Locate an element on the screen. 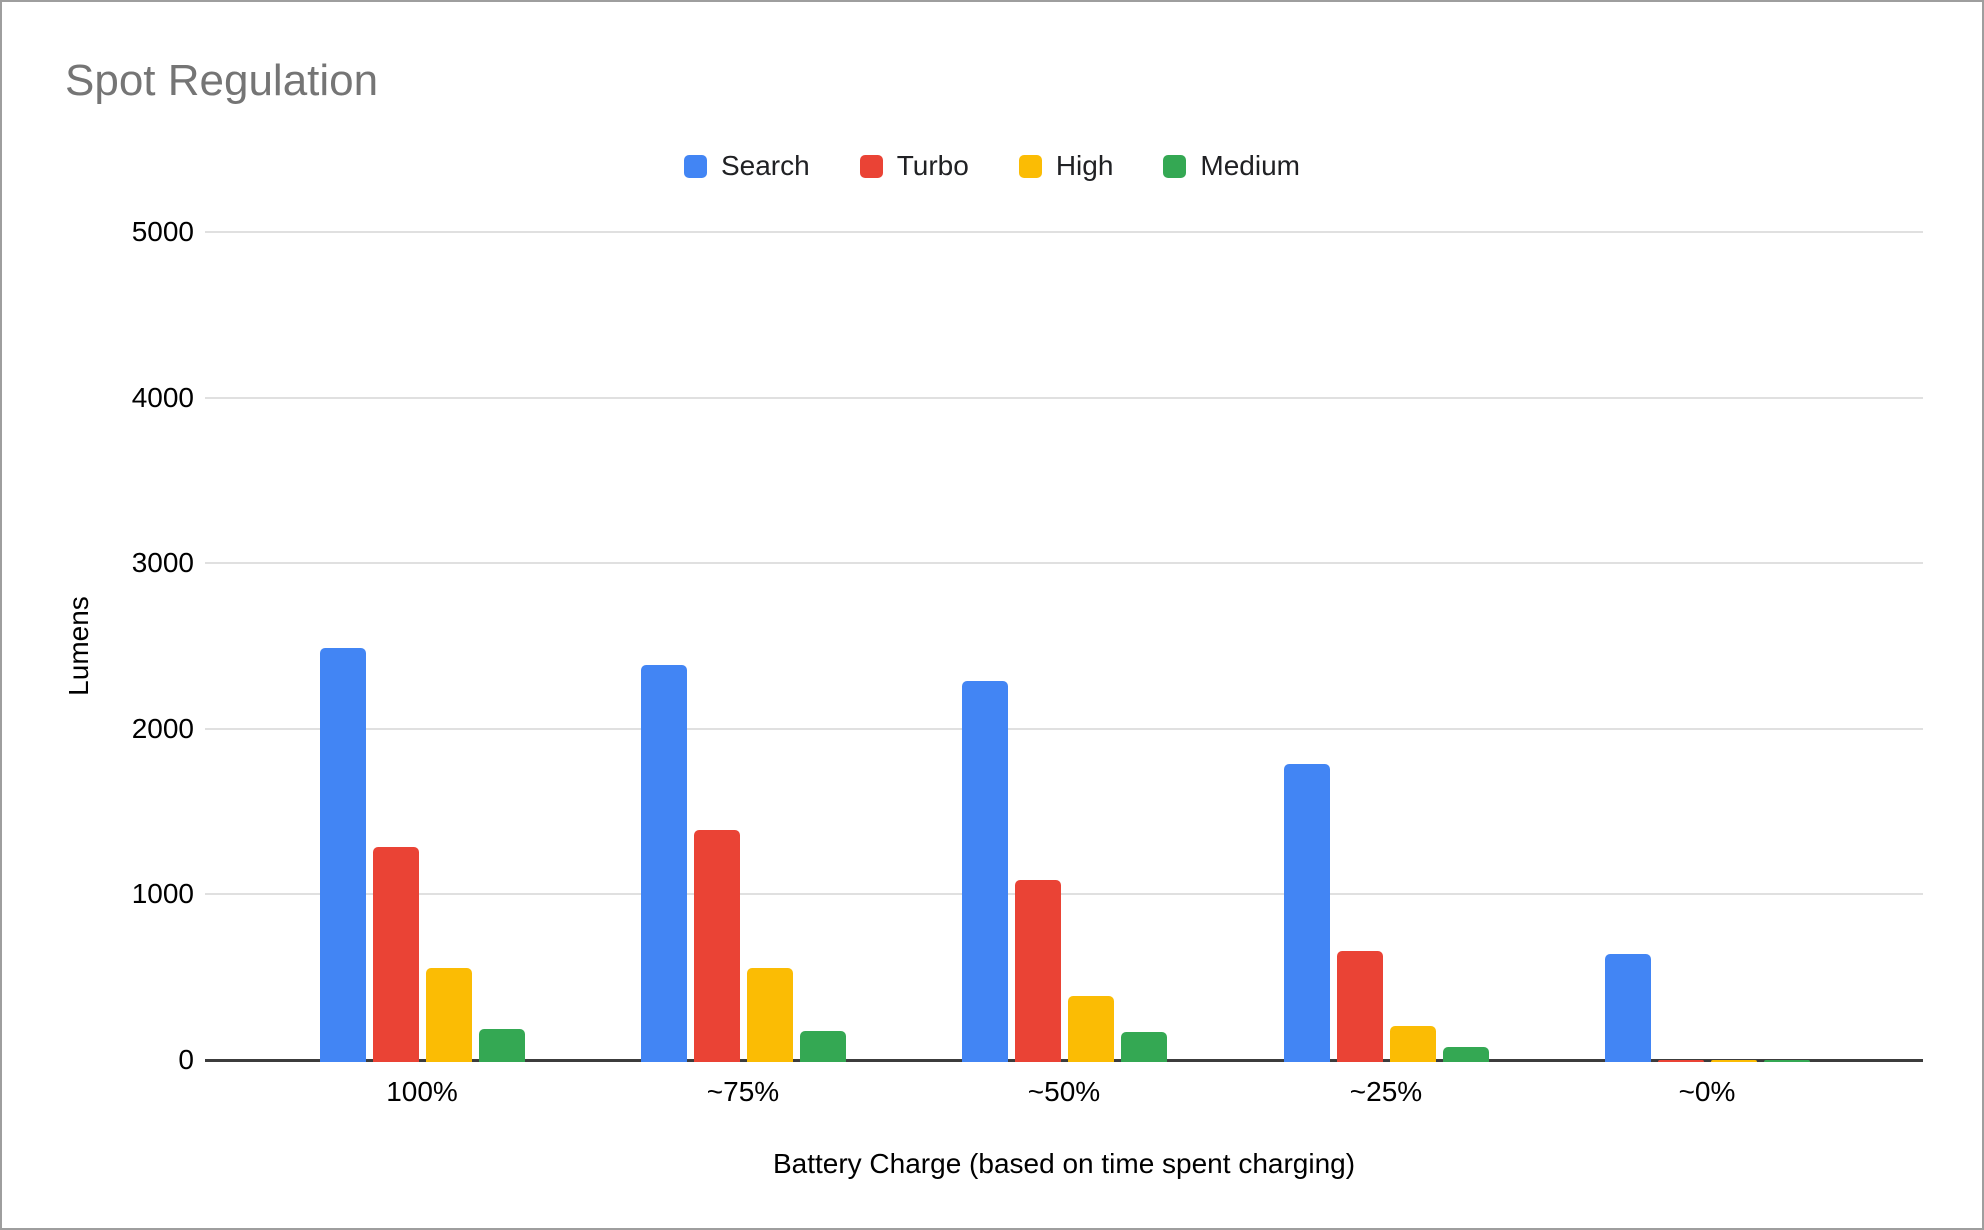 This screenshot has width=1984, height=1230. x-tick-label: ~0% is located at coordinates (1707, 1091).